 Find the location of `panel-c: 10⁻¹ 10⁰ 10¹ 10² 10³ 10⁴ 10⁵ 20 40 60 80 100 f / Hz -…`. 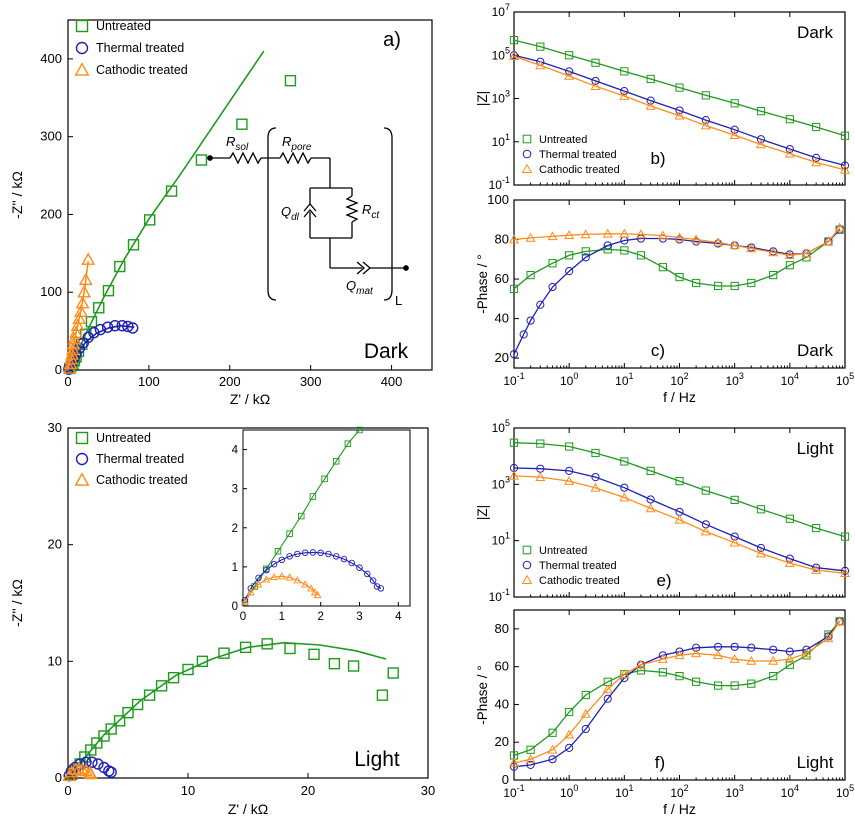

panel-c: 10⁻¹ 10⁰ 10¹ 10² 10³ 10⁴ 10⁵ 20 40 60 80 100 f / Hz -… is located at coordinates (664, 298).